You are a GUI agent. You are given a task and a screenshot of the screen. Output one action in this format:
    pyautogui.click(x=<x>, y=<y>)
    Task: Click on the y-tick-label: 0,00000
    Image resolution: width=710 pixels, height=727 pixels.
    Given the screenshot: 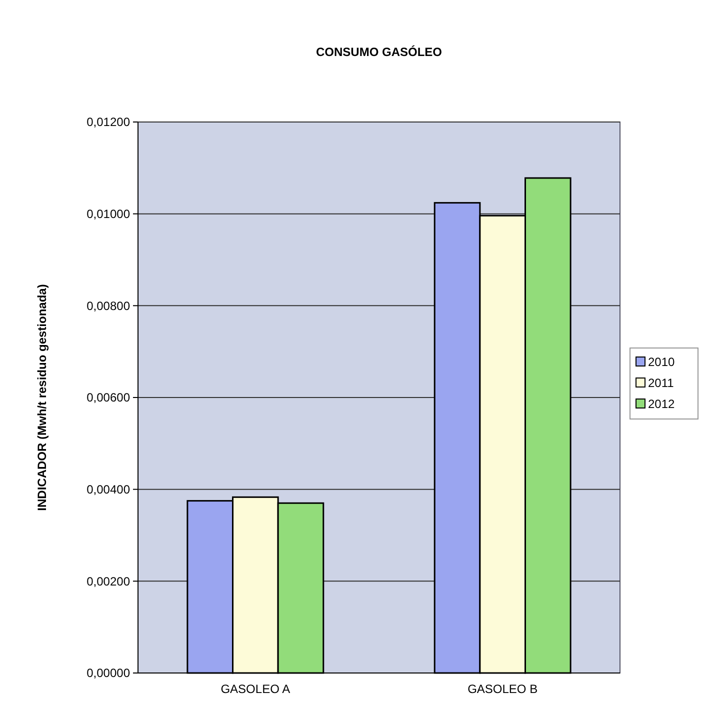 What is the action you would take?
    pyautogui.click(x=108, y=673)
    